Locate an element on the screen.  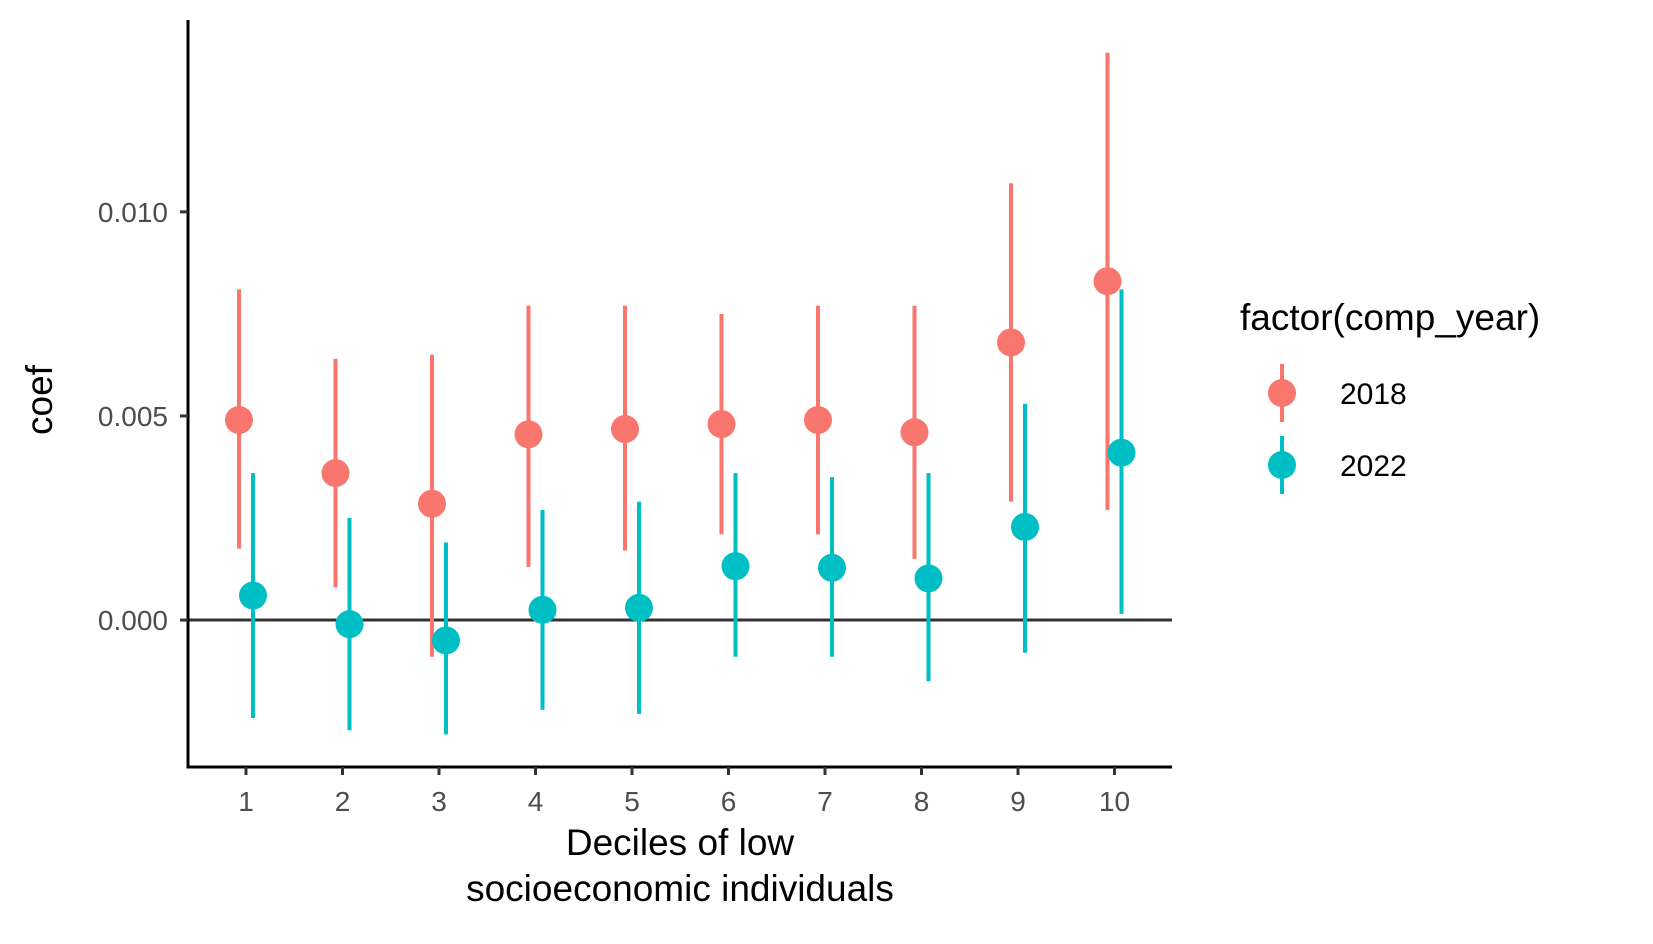
x-tick-label: 2 is located at coordinates (343, 801).